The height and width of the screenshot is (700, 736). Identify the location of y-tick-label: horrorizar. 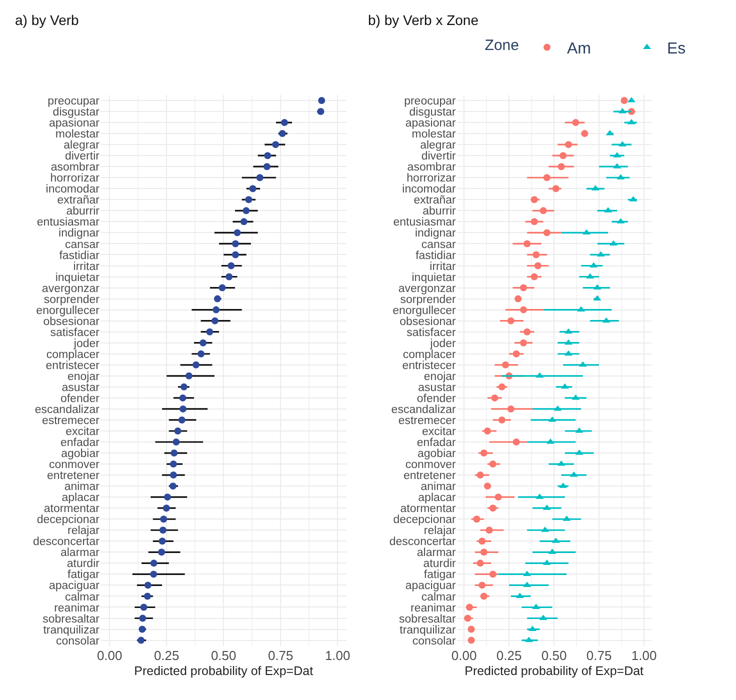
(75, 178).